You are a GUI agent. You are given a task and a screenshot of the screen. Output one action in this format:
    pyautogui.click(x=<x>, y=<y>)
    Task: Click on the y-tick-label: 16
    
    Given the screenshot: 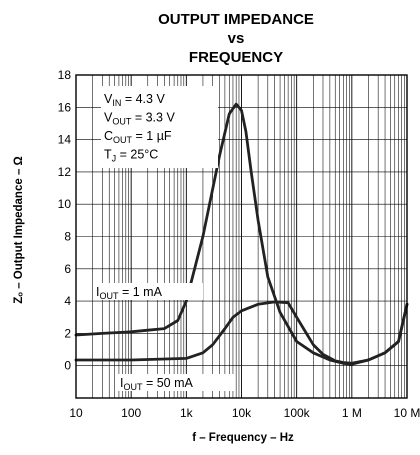 What is the action you would take?
    pyautogui.click(x=65, y=107)
    